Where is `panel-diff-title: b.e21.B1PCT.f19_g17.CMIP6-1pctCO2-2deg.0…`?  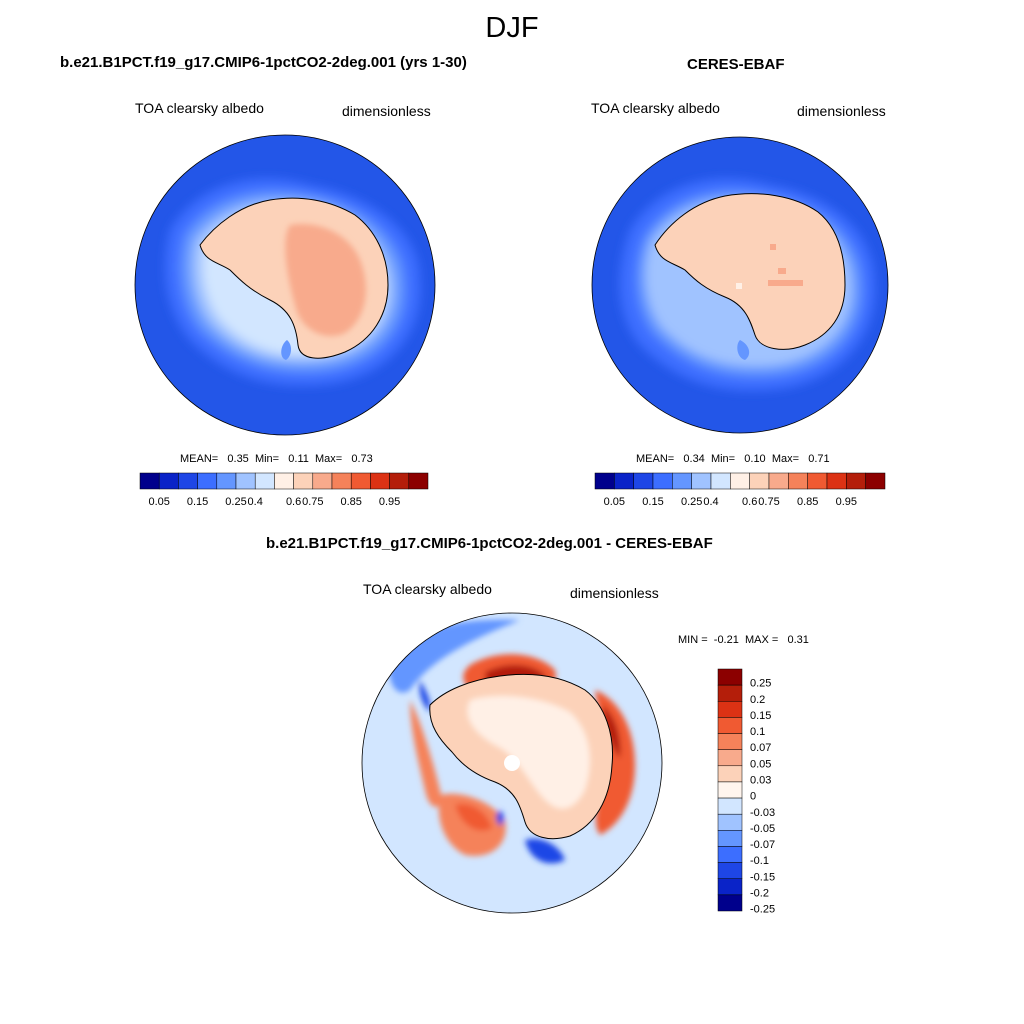
panel-diff-title: b.e21.B1PCT.f19_g17.CMIP6-1pctCO2-2deg.0… is located at coordinates (489, 543).